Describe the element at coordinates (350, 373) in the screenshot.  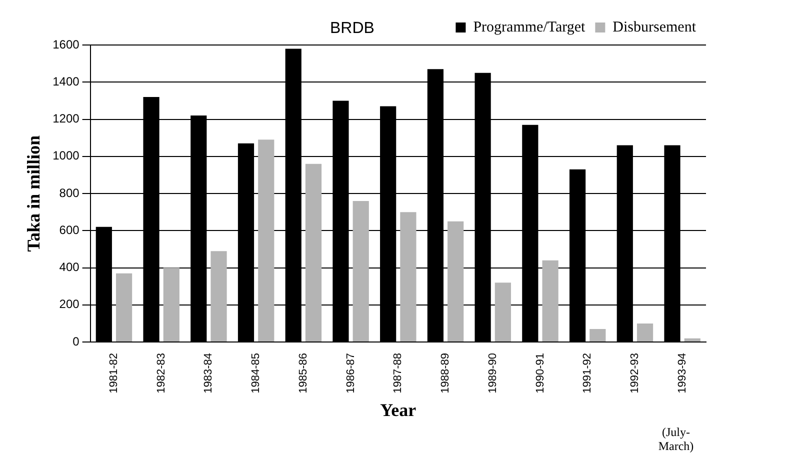
I see `x-tick-label: 1986-87` at that location.